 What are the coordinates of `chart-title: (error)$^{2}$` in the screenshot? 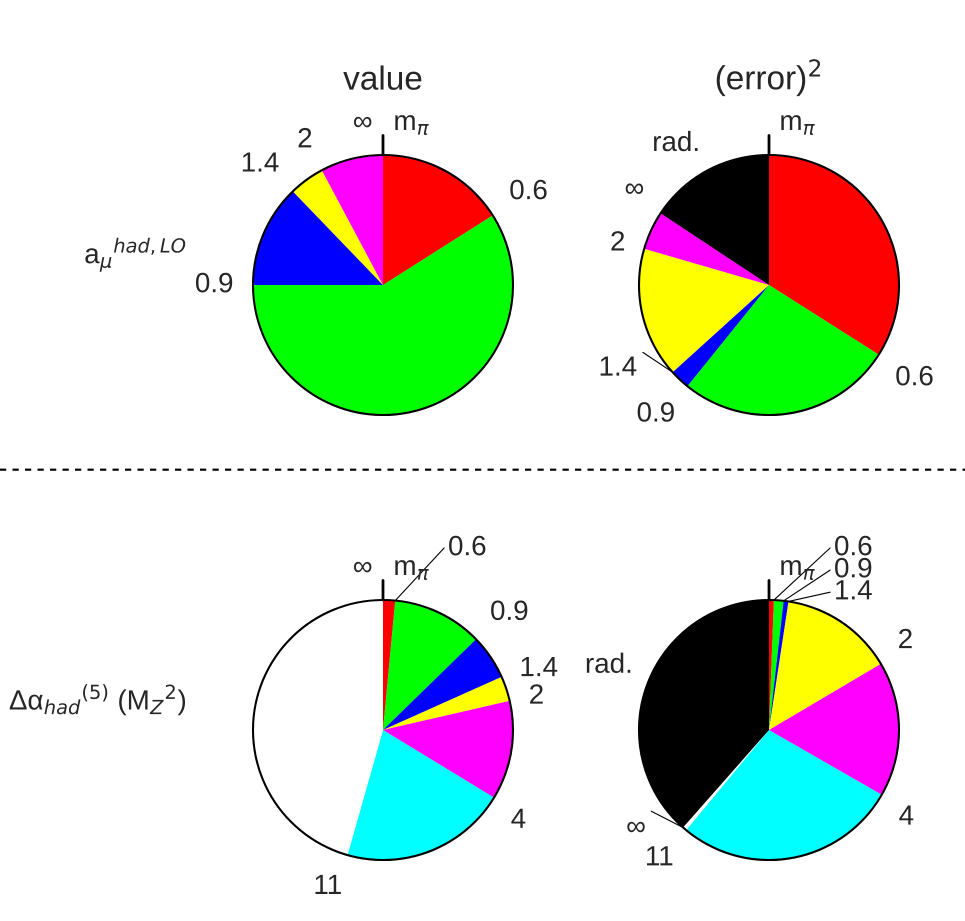 It's located at (768, 77).